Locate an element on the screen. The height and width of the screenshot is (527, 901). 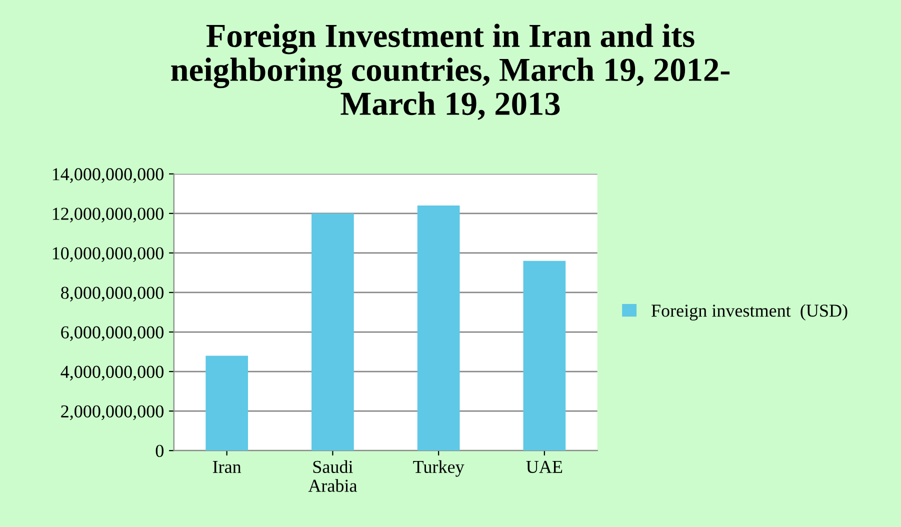
y-tick-label: 12,000,000,000 is located at coordinates (108, 215).